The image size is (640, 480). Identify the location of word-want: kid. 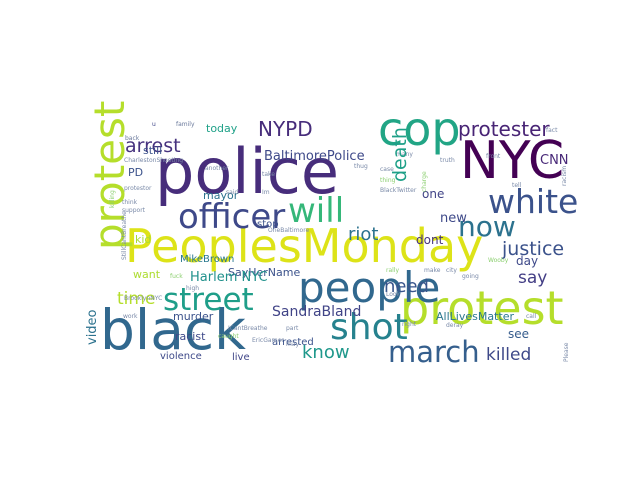
(143, 239).